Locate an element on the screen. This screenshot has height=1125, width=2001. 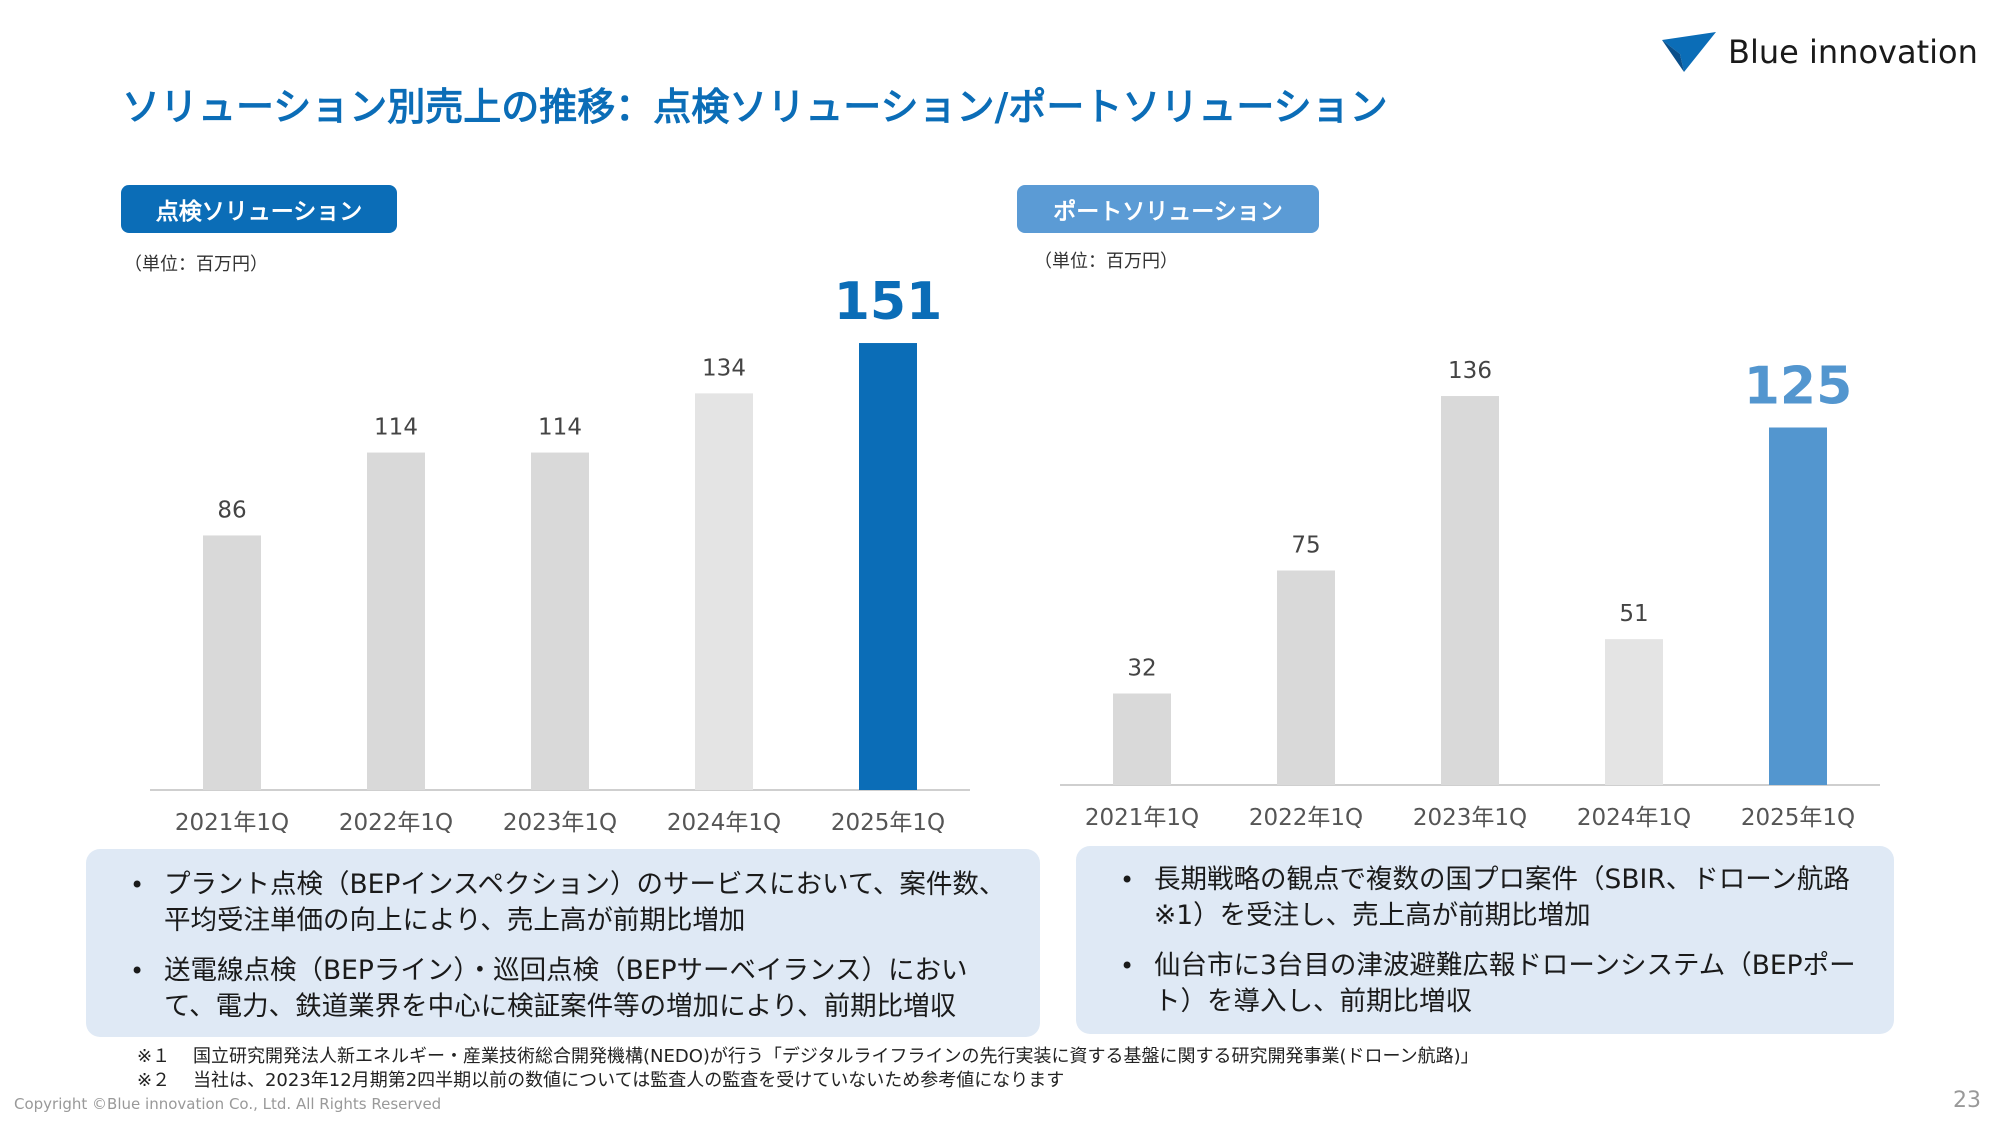
company-logo: Blue innovation is located at coordinates (1819, 52).